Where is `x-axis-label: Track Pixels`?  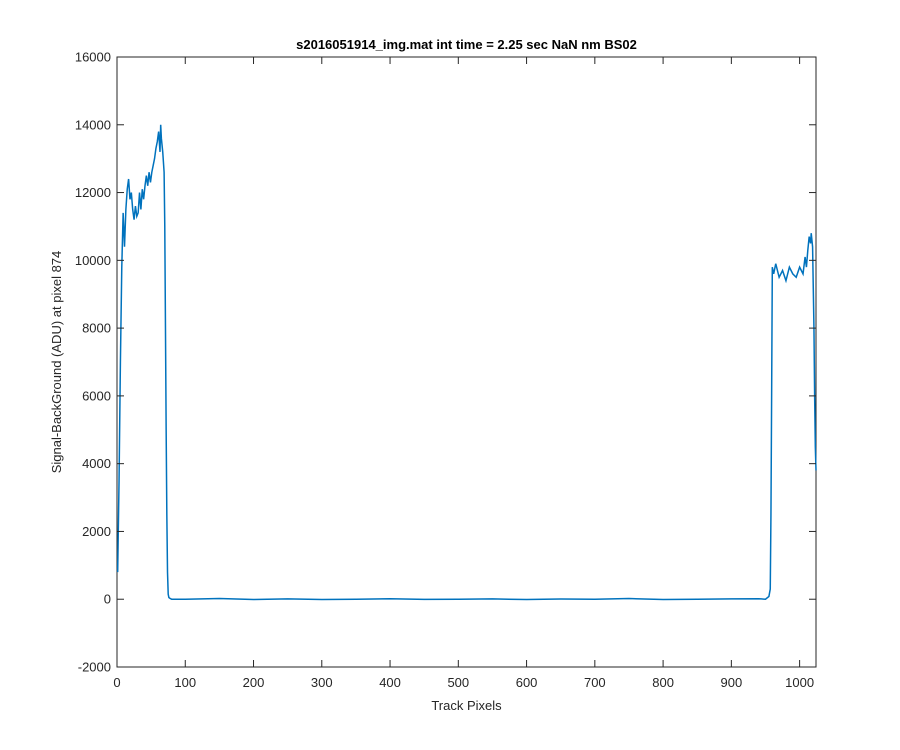
x-axis-label: Track Pixels is located at coordinates (466, 705).